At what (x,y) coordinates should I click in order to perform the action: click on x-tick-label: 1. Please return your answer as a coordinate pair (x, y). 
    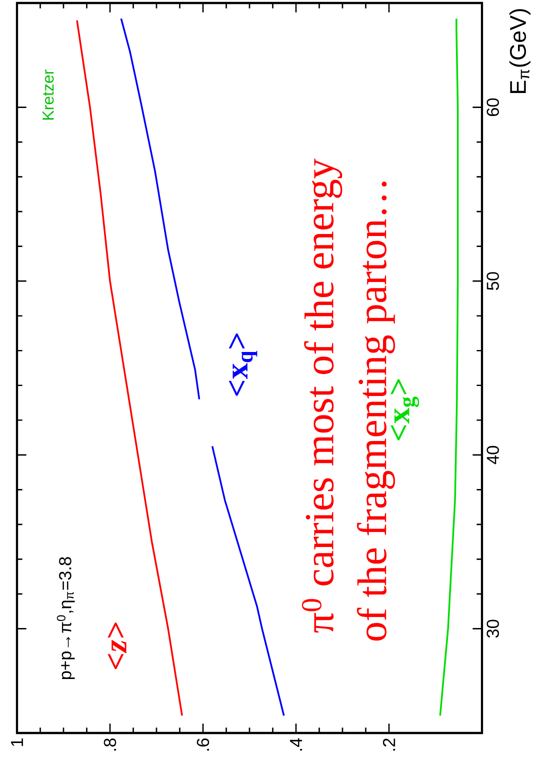
    Looking at the image, I should click on (17, 742).